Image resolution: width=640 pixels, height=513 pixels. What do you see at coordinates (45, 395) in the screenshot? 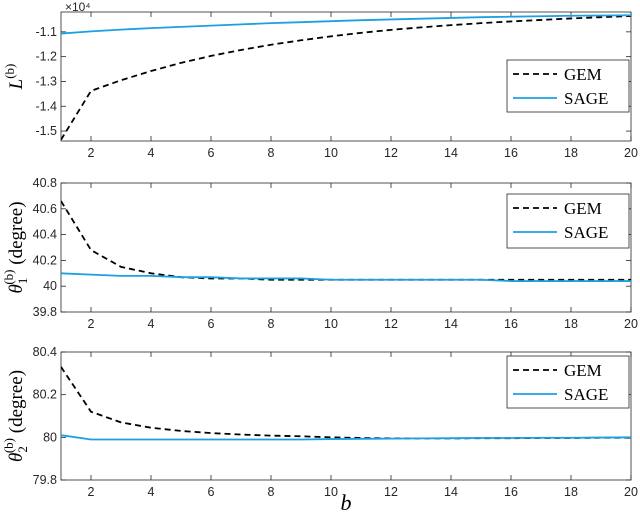
I see `y-tick-label: 80.2` at bounding box center [45, 395].